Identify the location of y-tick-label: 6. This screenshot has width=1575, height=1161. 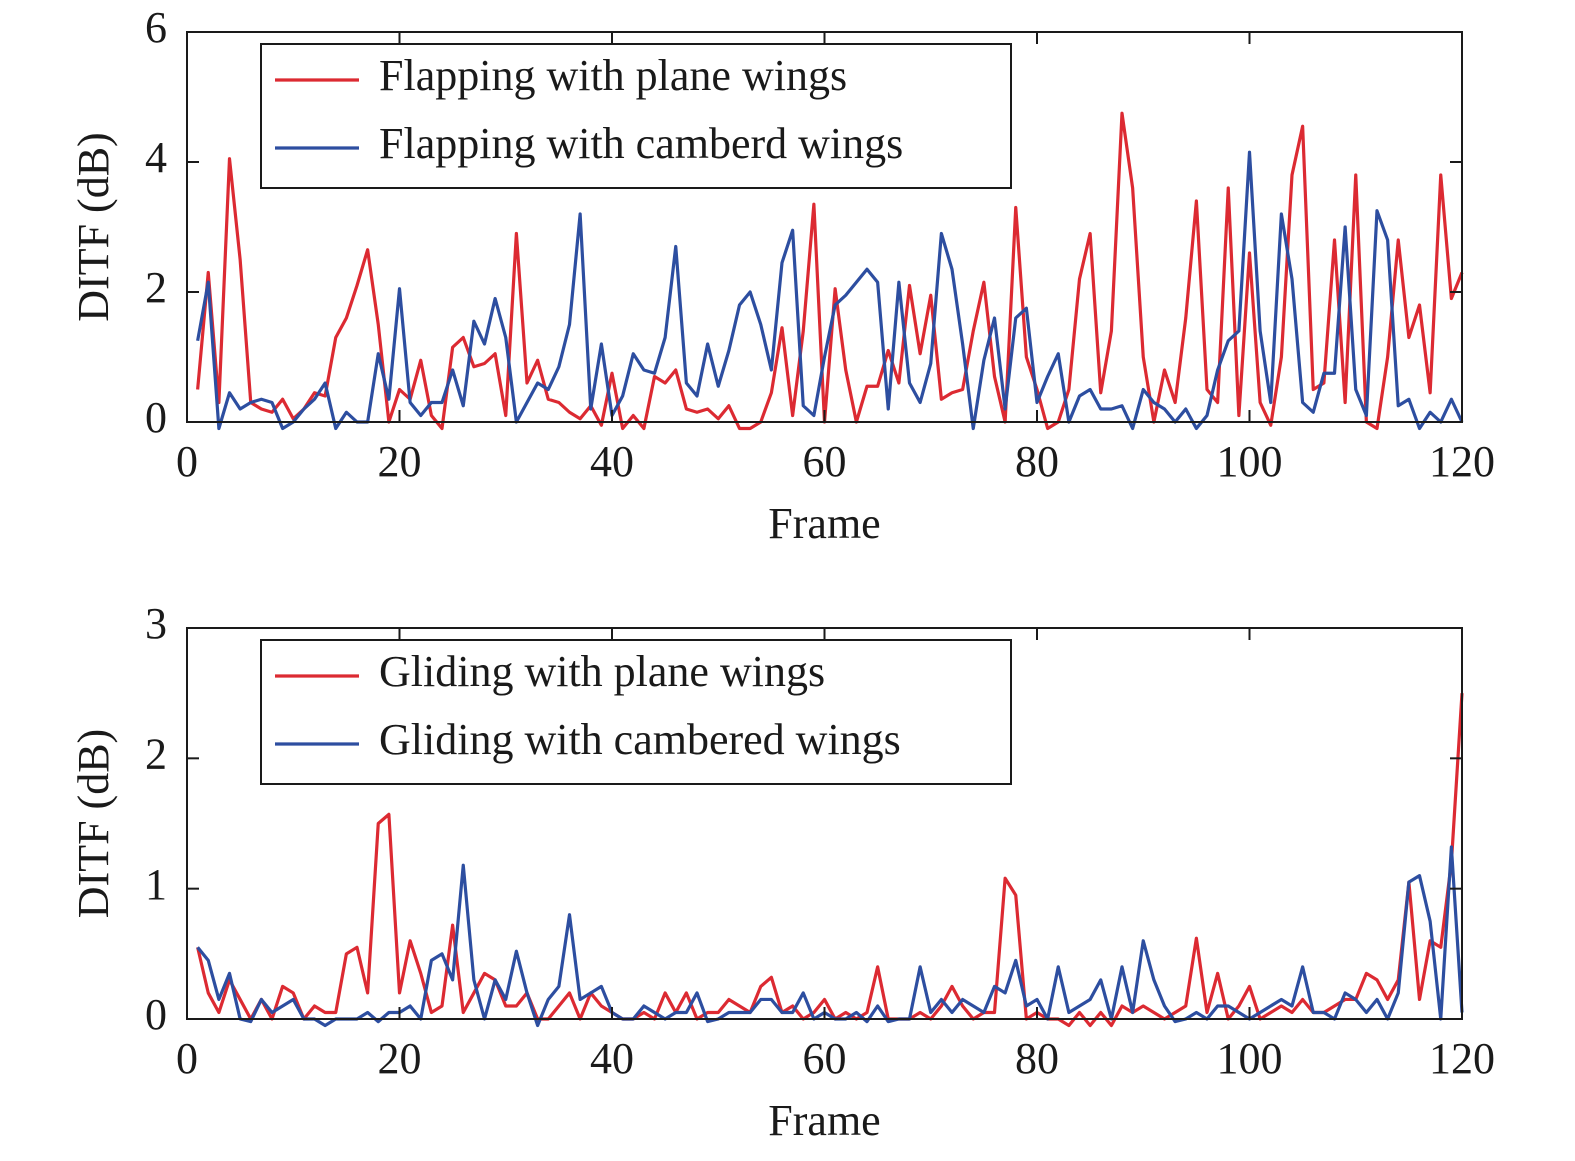
(156, 27).